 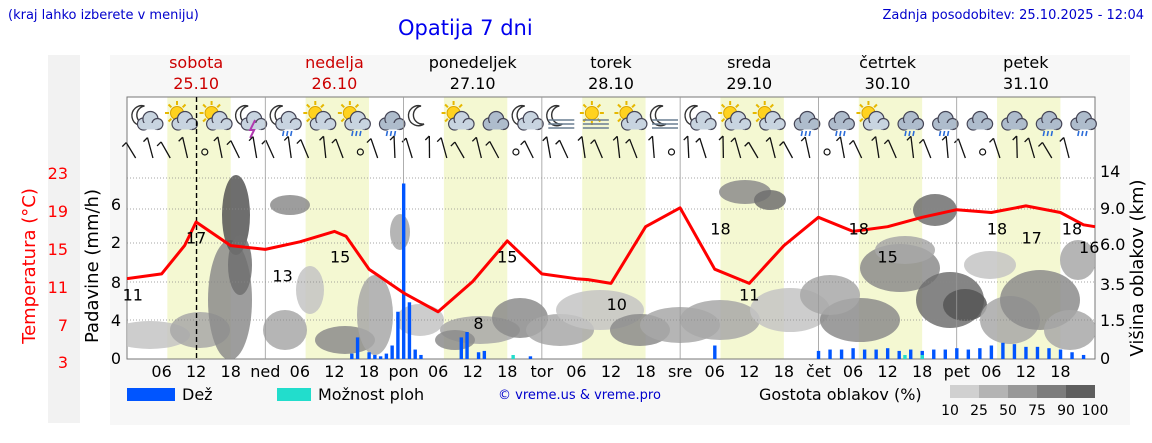 What do you see at coordinates (1066, 411) in the screenshot?
I see `cloud-density-scale-label: 90` at bounding box center [1066, 411].